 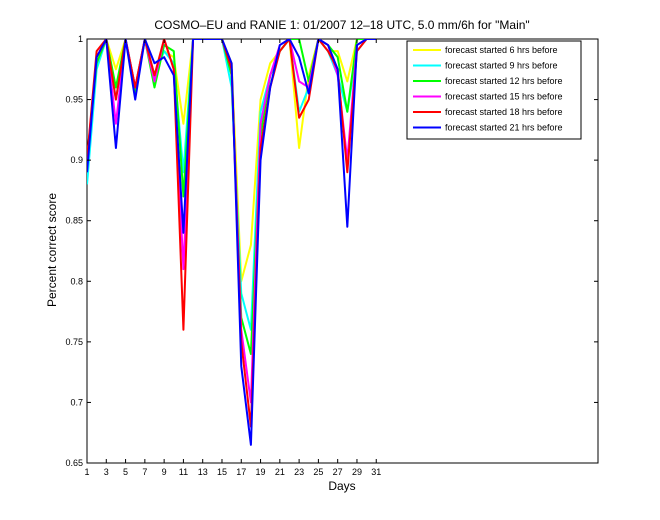 What do you see at coordinates (76, 402) in the screenshot?
I see `y-tick-label: 0.7` at bounding box center [76, 402].